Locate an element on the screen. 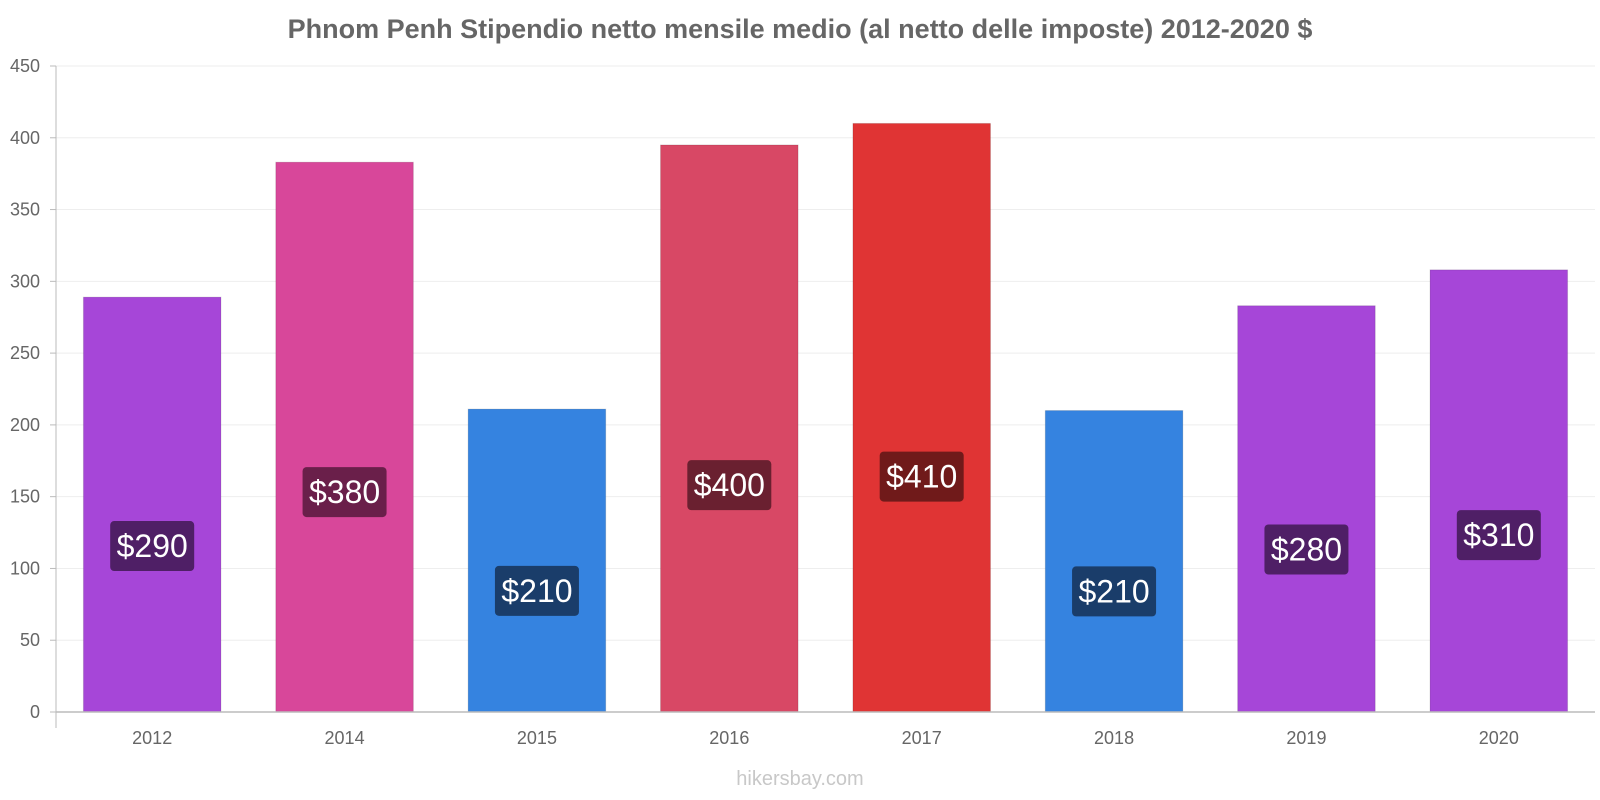 The height and width of the screenshot is (800, 1600). y-tick-label: 300 is located at coordinates (25, 281).